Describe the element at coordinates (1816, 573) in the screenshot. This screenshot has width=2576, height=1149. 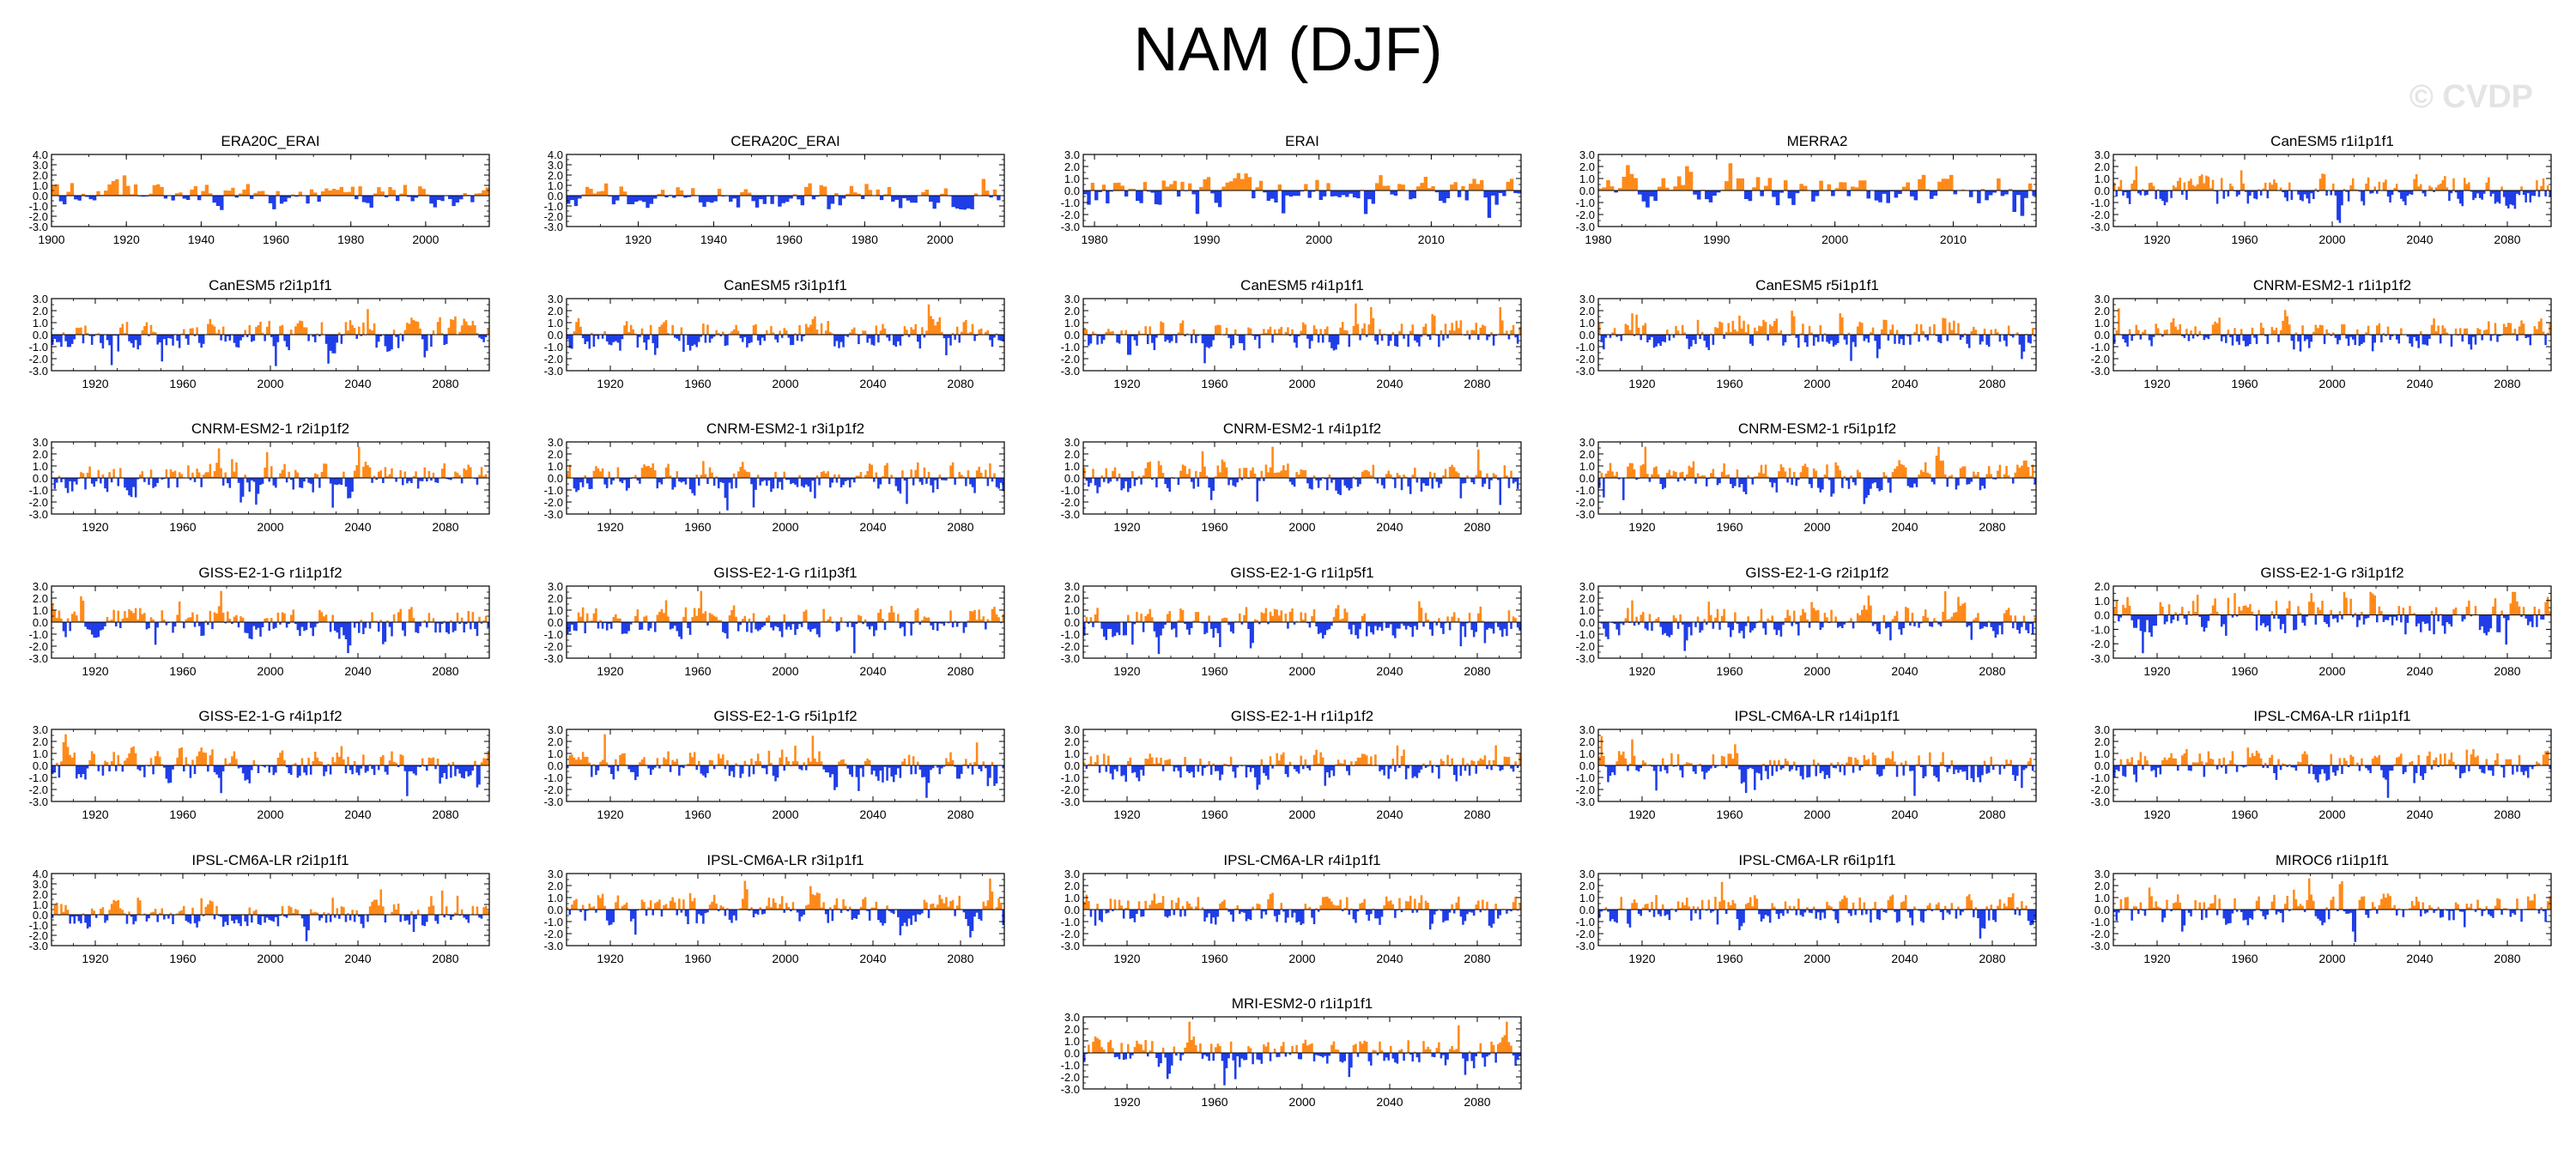
I see `panel-title: GISS-E2-1-G r2i1p1f2` at that location.